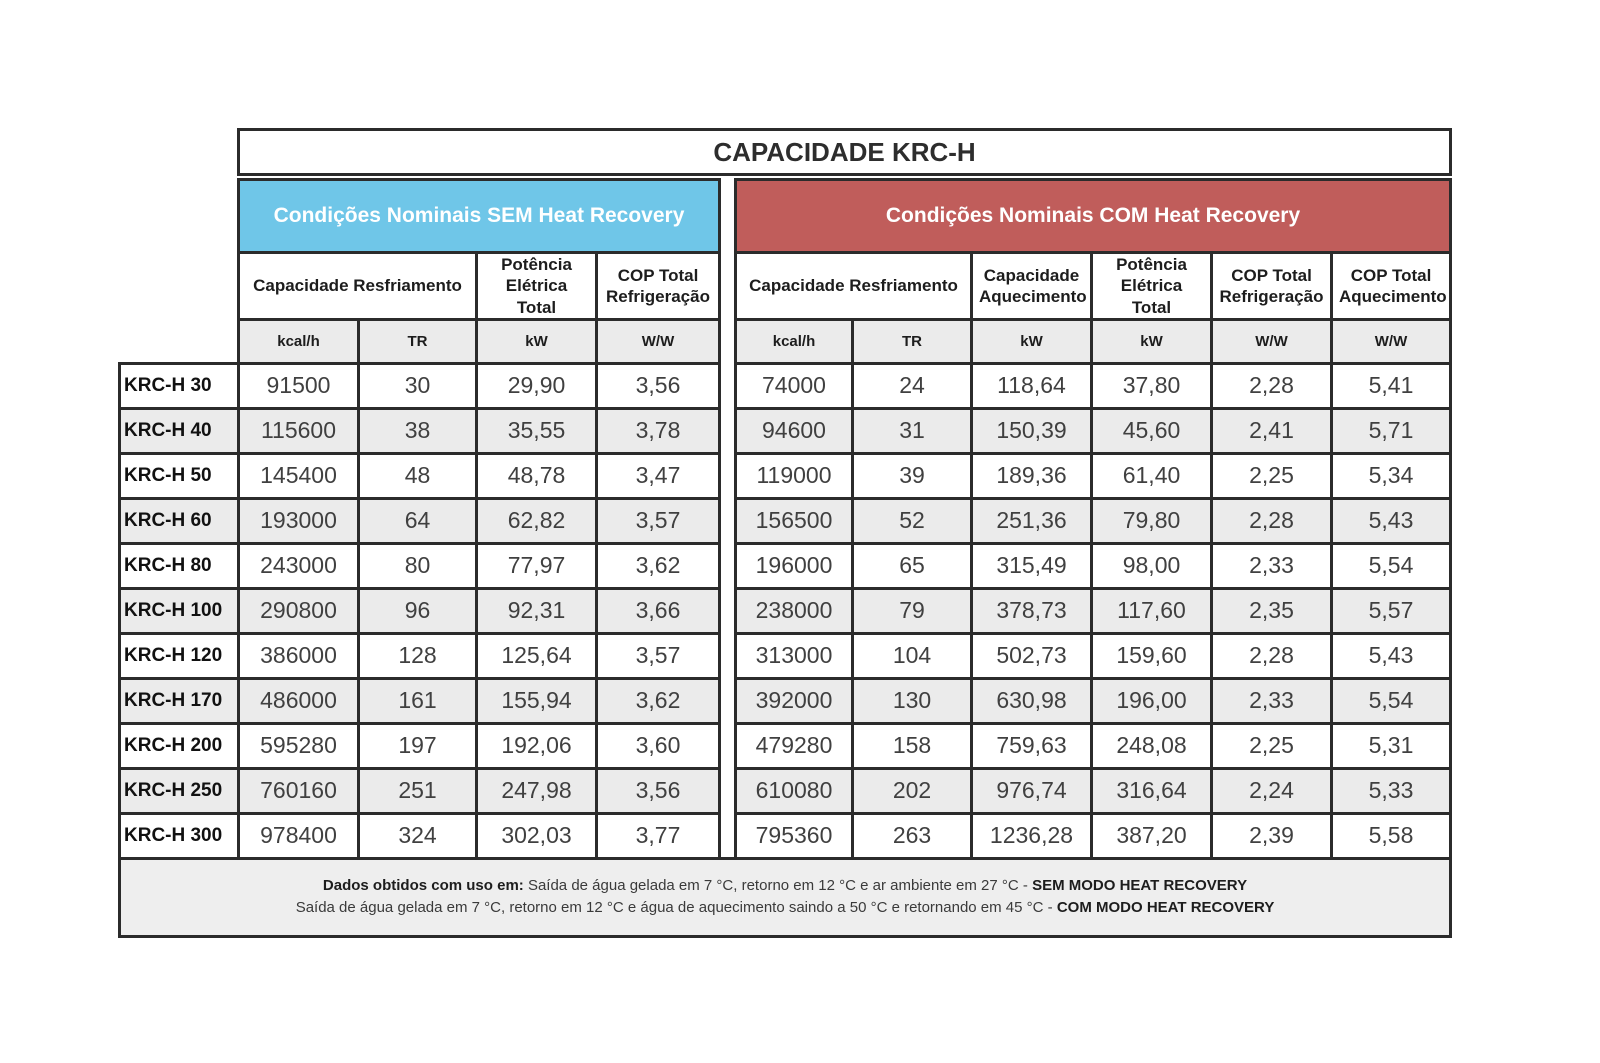 The image size is (1600, 1063). What do you see at coordinates (1271, 565) in the screenshot?
I see `table-cell: 2,33` at bounding box center [1271, 565].